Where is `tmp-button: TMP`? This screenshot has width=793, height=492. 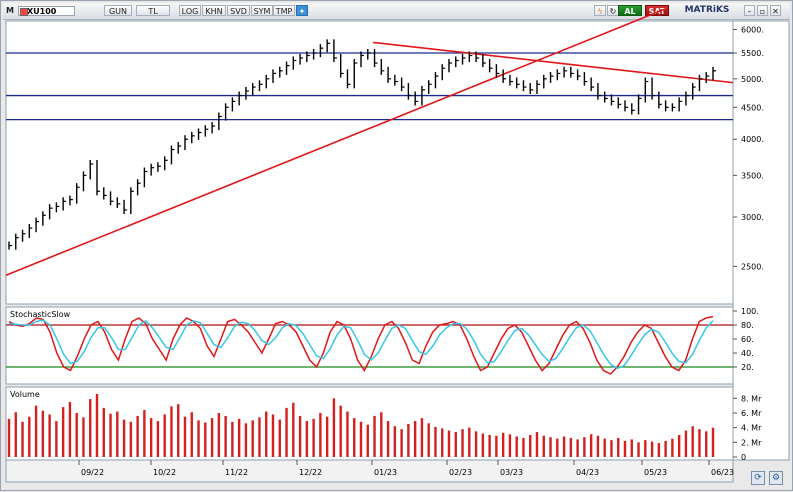
tmp-button: TMP is located at coordinates (284, 10).